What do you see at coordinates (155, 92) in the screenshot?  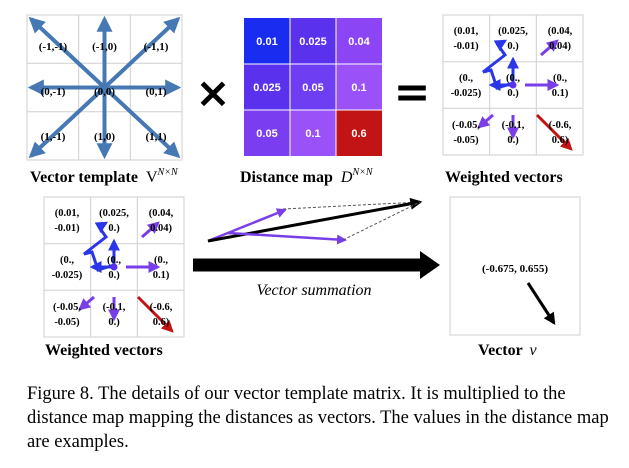 I see `template-cell-label: (0,1)` at bounding box center [155, 92].